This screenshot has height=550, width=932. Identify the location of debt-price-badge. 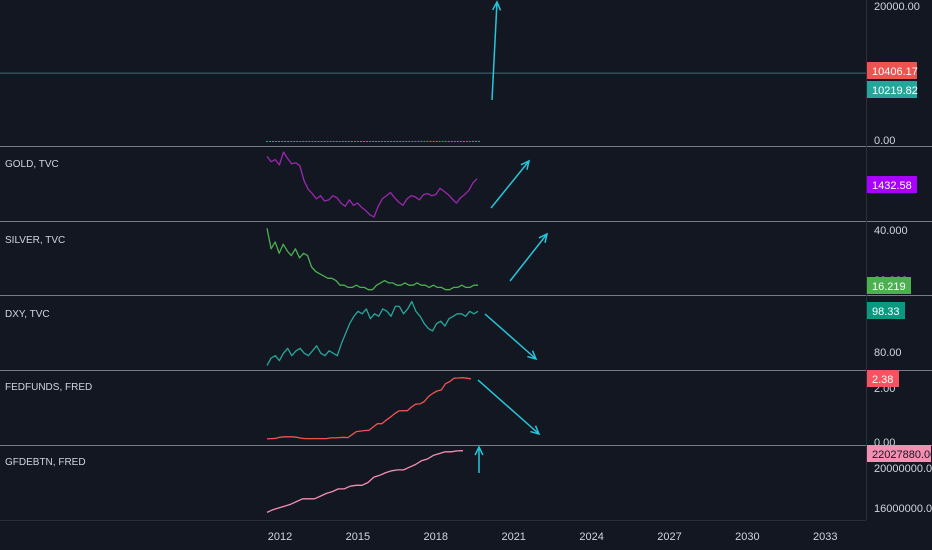
(899, 453).